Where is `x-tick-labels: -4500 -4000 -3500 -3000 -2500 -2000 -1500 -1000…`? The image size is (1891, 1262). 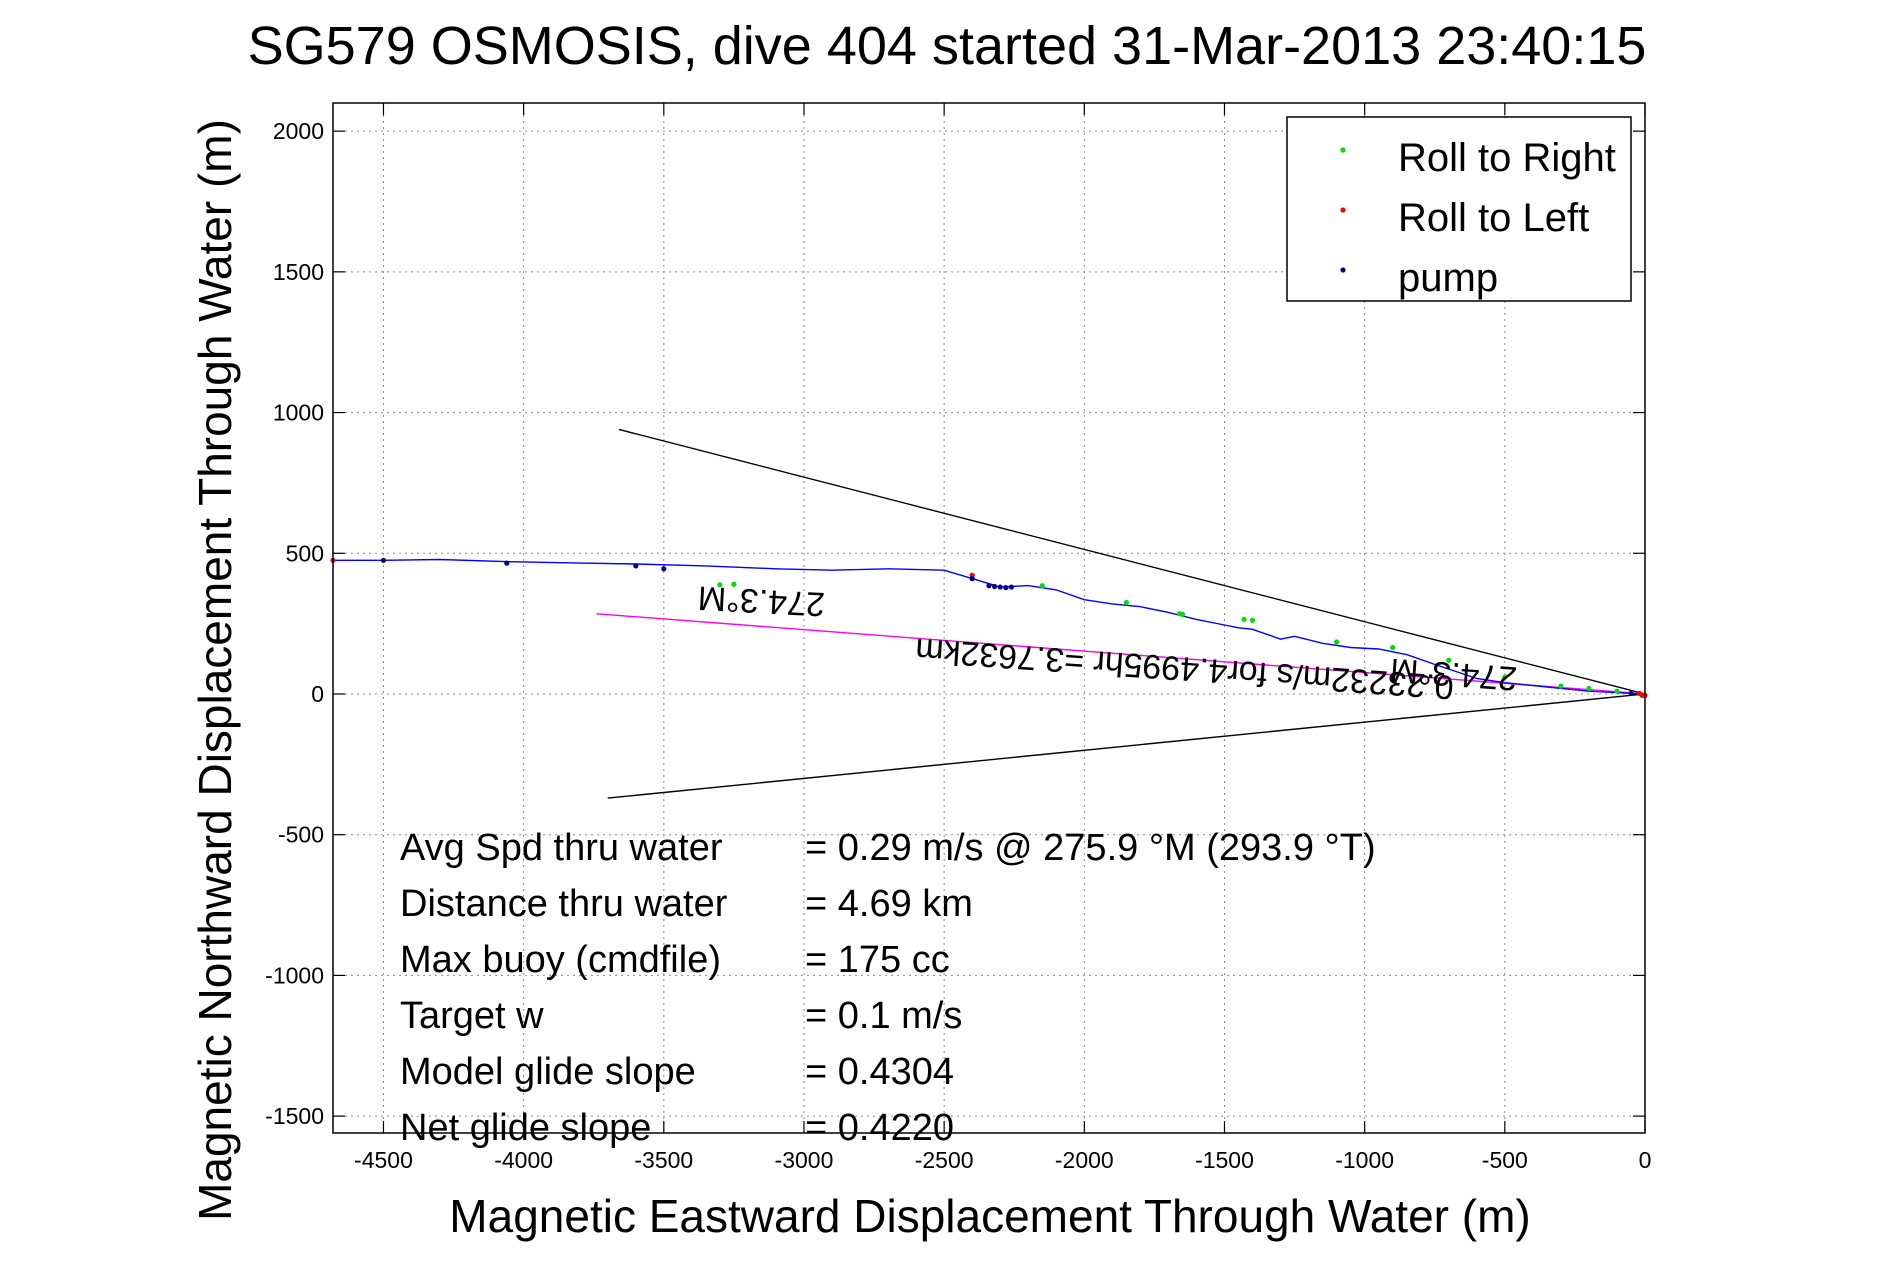 x-tick-labels: -4500 -4000 -3500 -3000 -2500 -2000 -1500 -1000… is located at coordinates (1002, 1160).